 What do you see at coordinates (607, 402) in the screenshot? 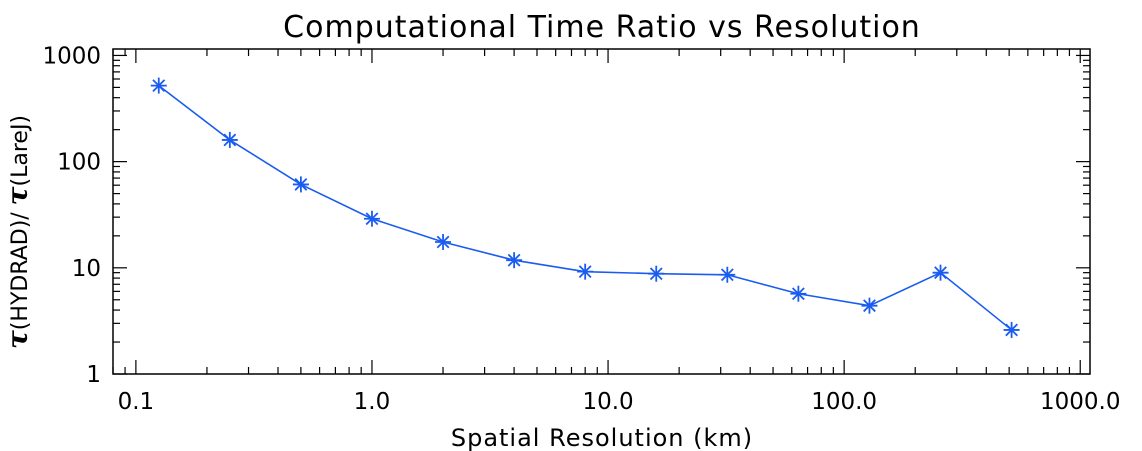
I see `x-tick-label: 10.0` at bounding box center [607, 402].